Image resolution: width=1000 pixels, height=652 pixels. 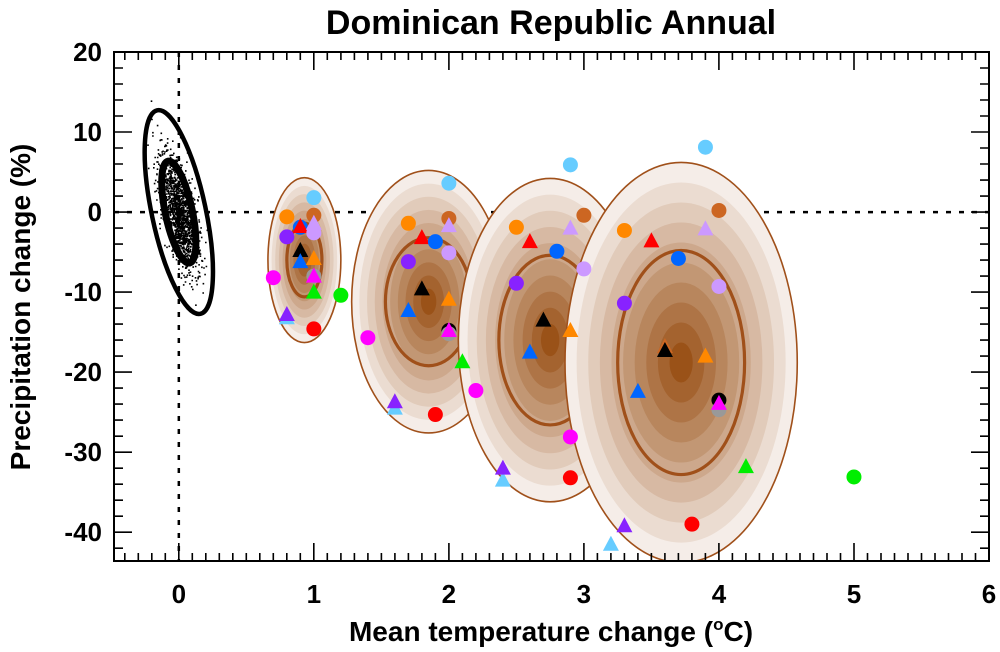 I want to click on x-tick-label: 4, so click(x=719, y=594).